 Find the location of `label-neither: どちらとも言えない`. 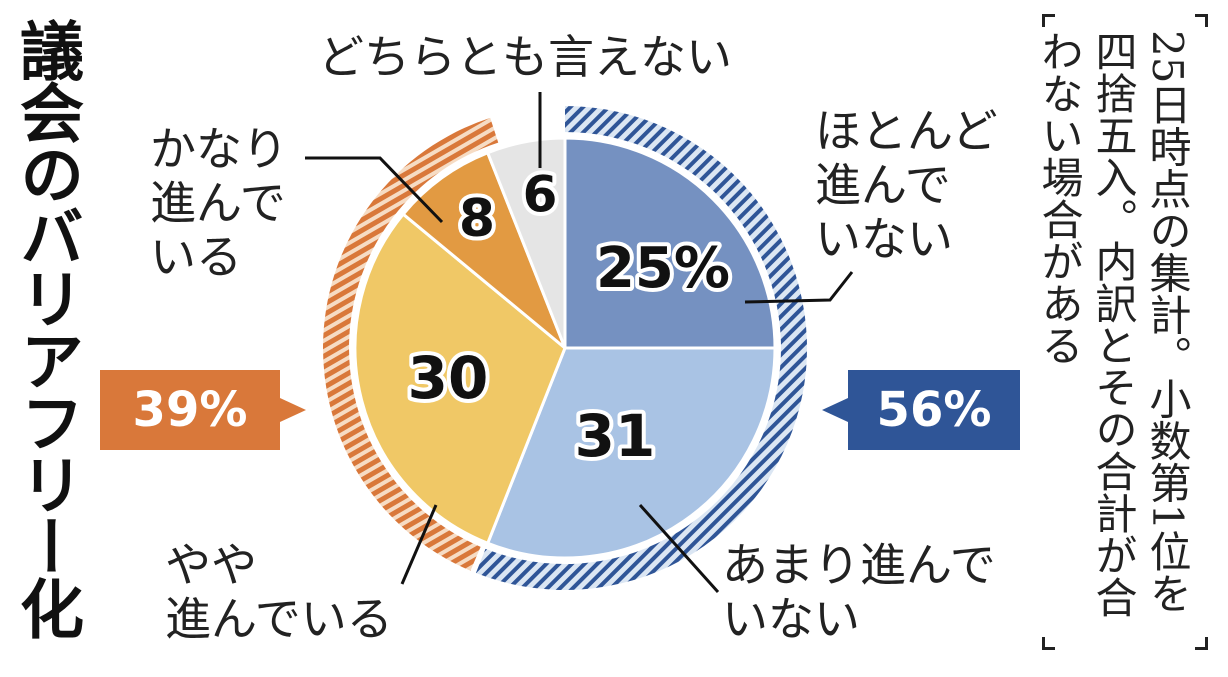

label-neither: どちらとも言えない is located at coordinates (525, 57).